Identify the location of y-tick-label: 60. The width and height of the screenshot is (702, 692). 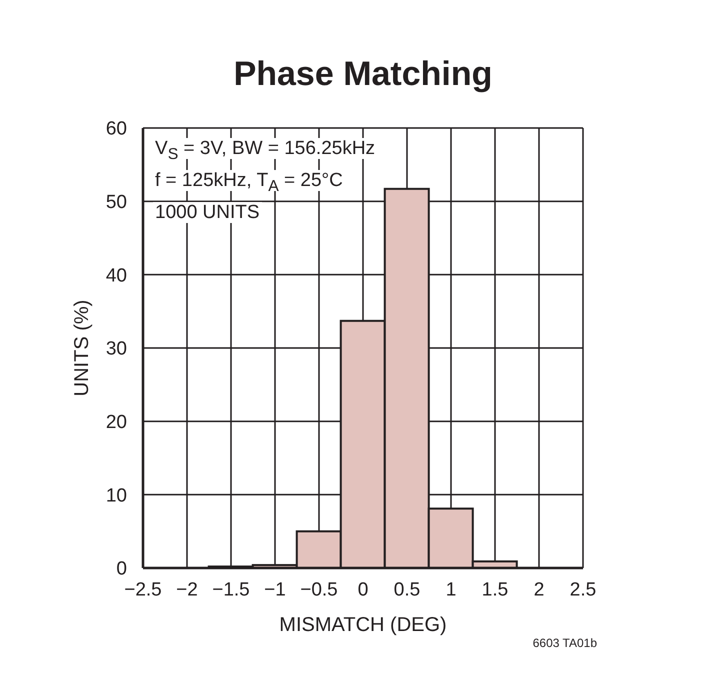
(116, 129).